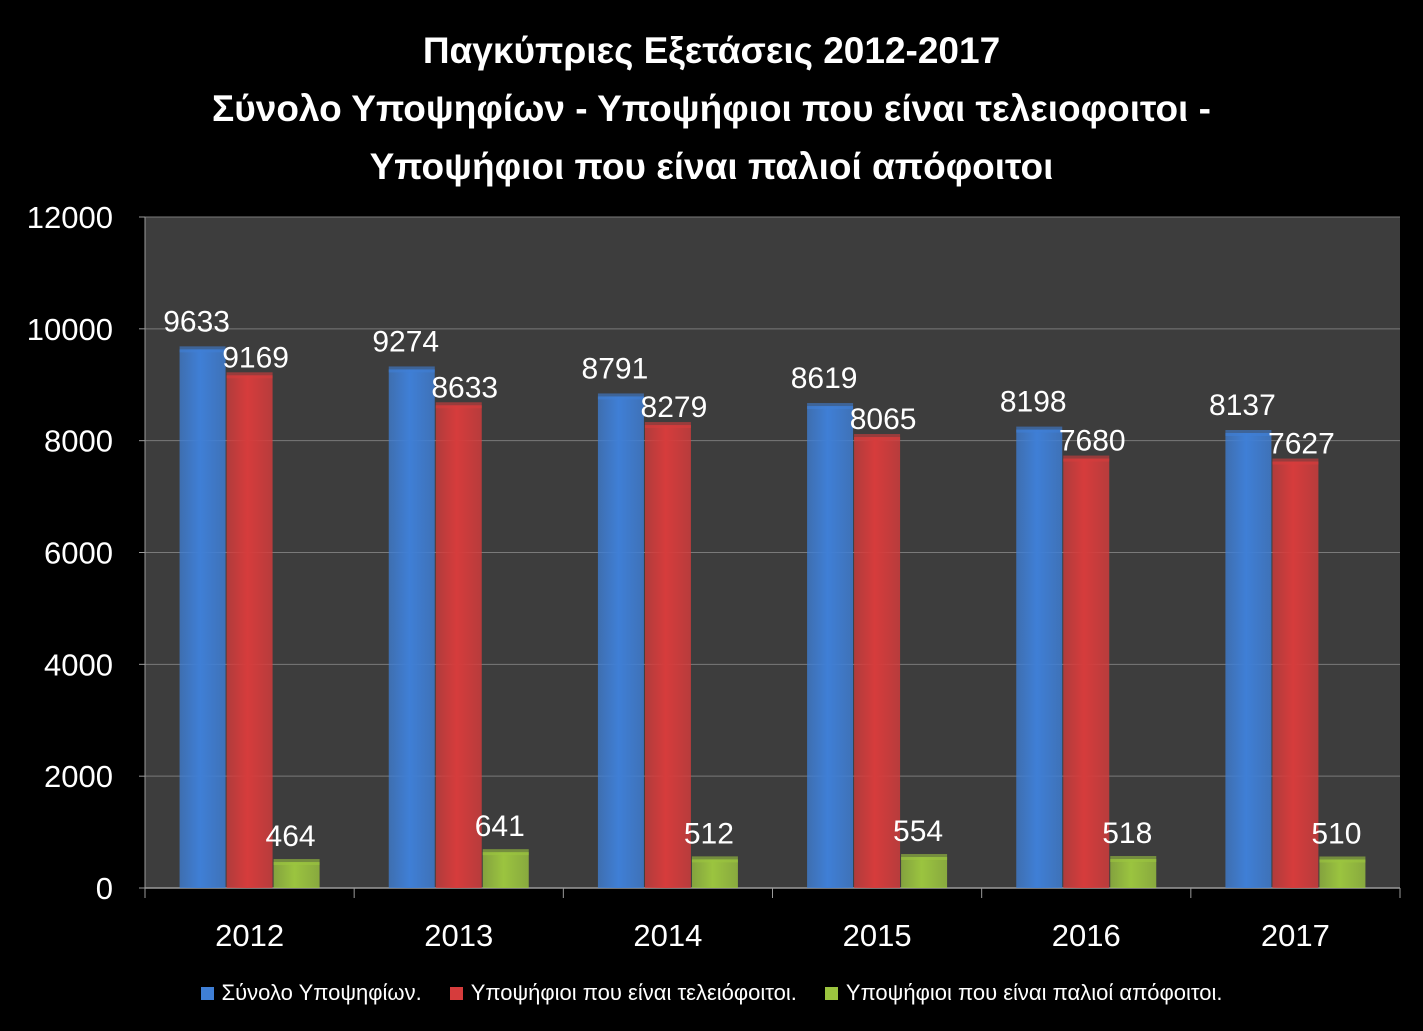 The height and width of the screenshot is (1031, 1423). Describe the element at coordinates (456, 993) in the screenshot. I see `legend-swatch-final-year` at that location.